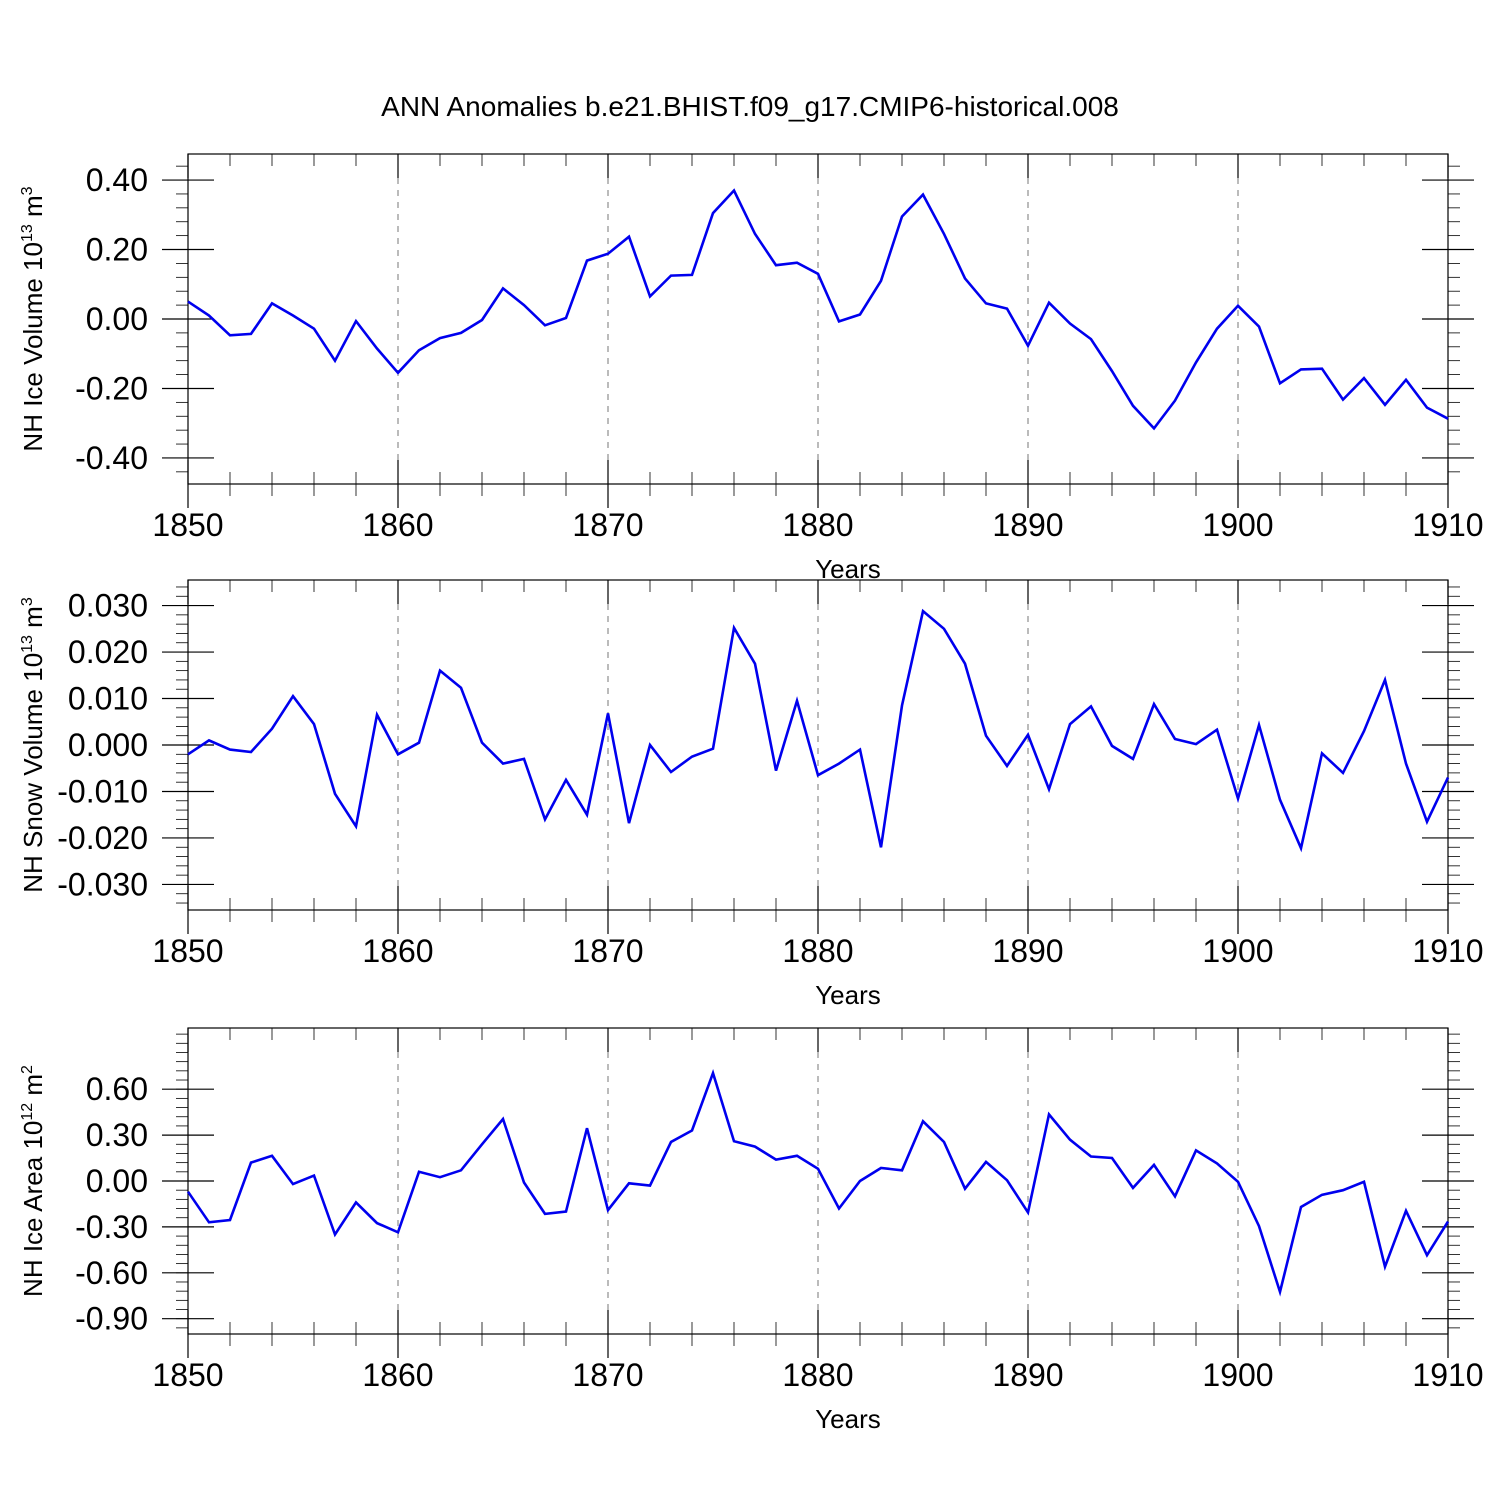 This screenshot has width=1500, height=1500. What do you see at coordinates (111, 1273) in the screenshot?
I see `y-tick-label: -0.60` at bounding box center [111, 1273].